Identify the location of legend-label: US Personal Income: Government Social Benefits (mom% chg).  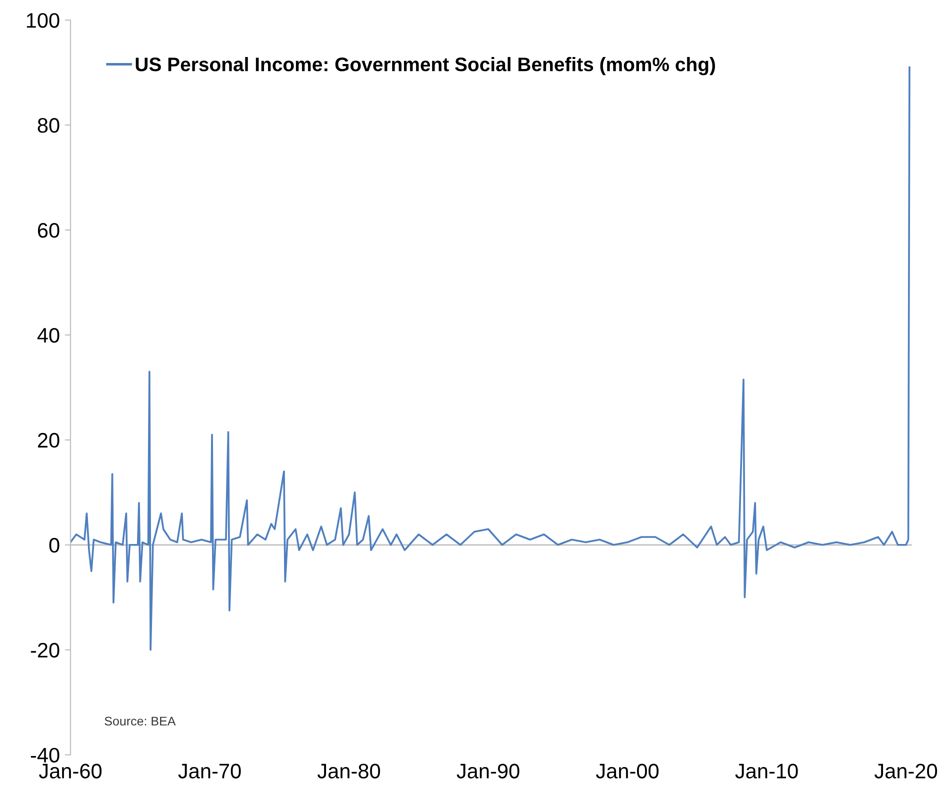
(425, 66).